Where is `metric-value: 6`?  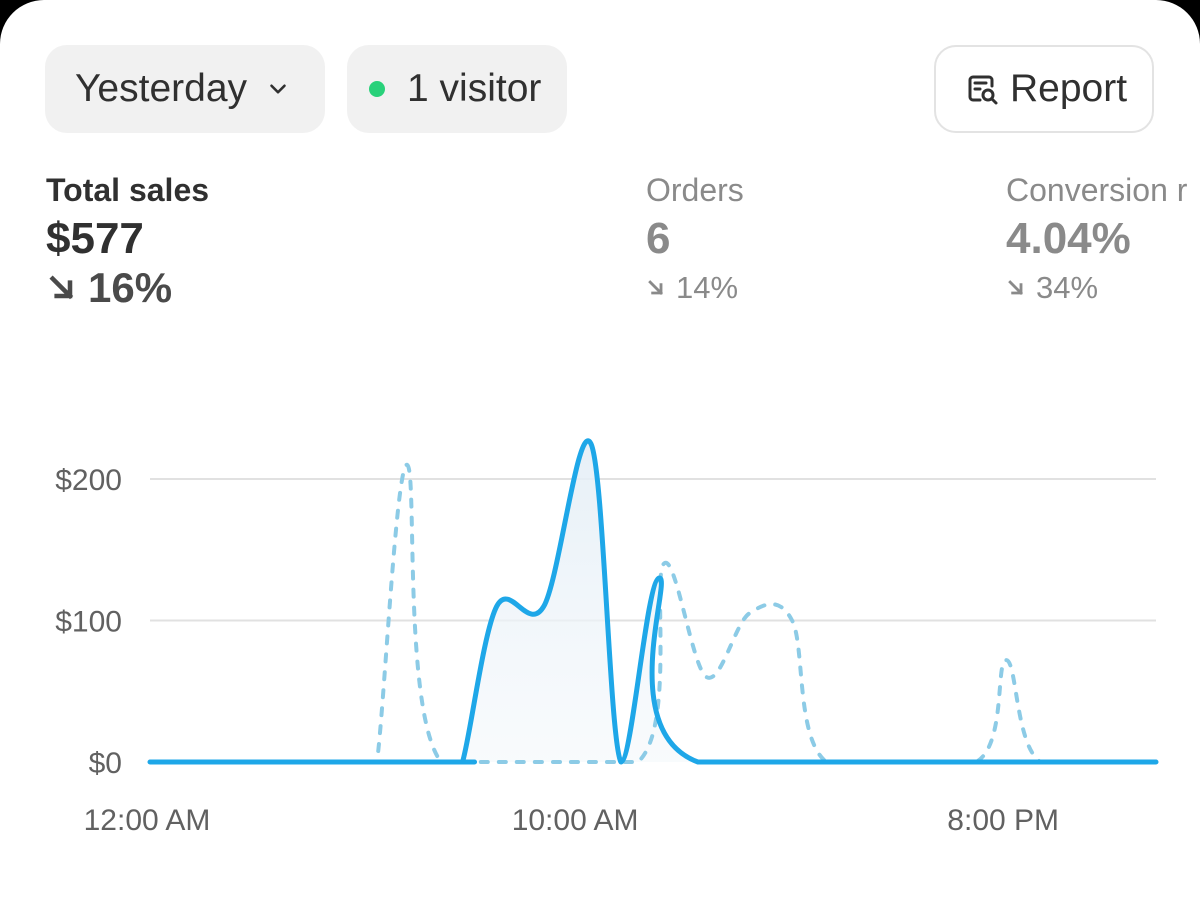
metric-value: 6 is located at coordinates (658, 238).